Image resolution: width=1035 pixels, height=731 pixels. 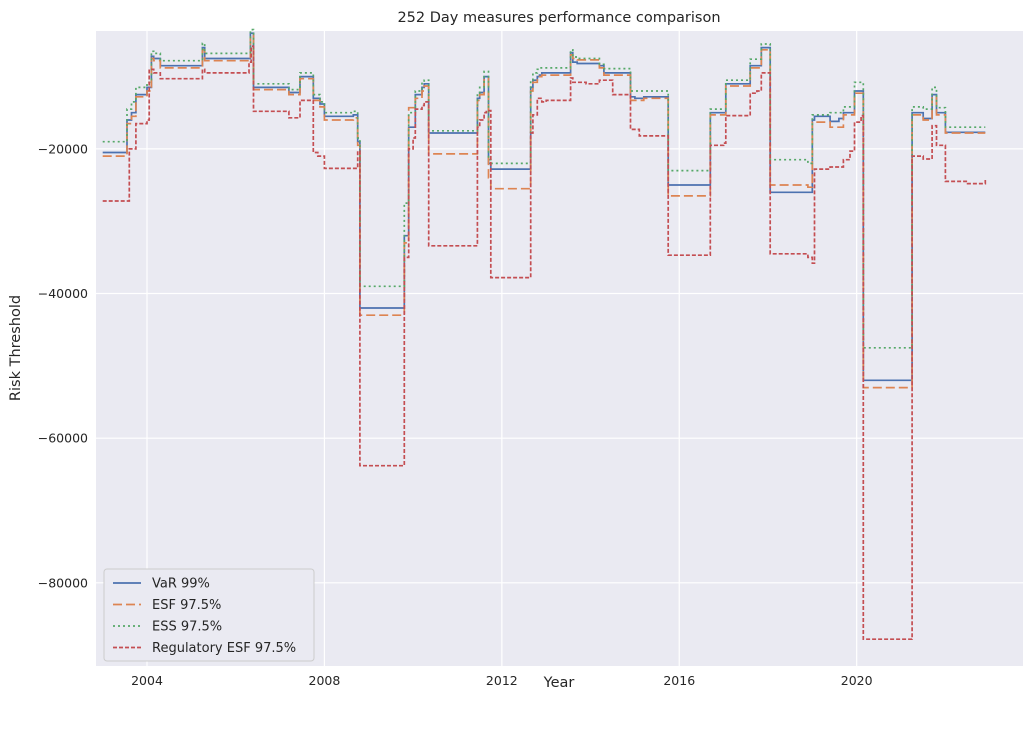 What do you see at coordinates (63, 293) in the screenshot?
I see `y-tick-label: −40000` at bounding box center [63, 293].